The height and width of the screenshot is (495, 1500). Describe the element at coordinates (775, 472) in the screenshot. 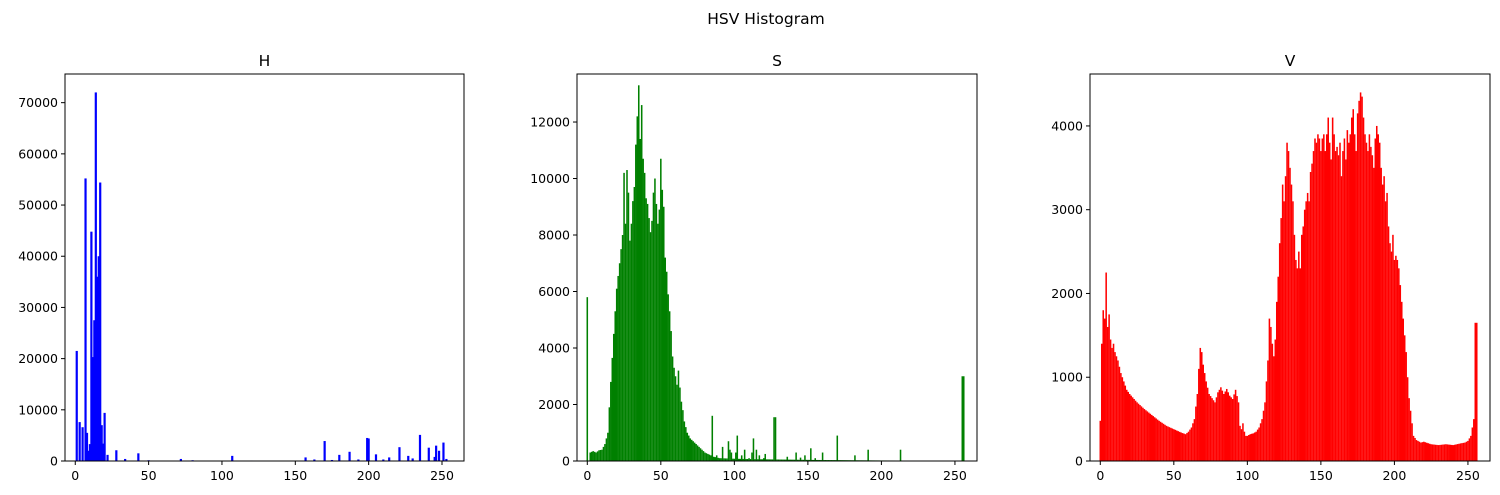

I see `x-axis-s: 0 50 100 150 200 250` at that location.